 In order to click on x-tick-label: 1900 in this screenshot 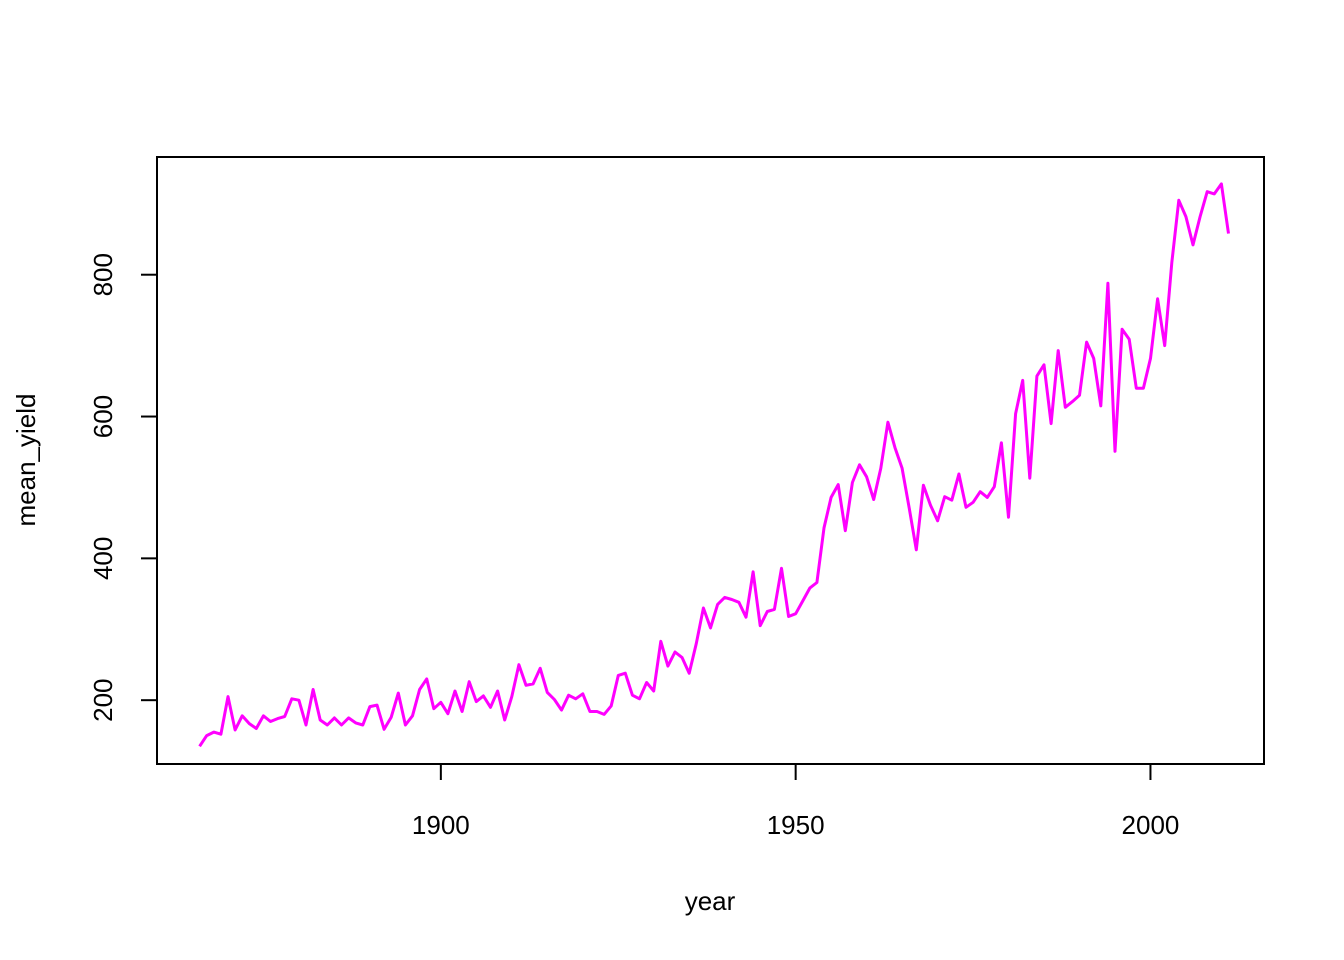, I will do `click(441, 825)`.